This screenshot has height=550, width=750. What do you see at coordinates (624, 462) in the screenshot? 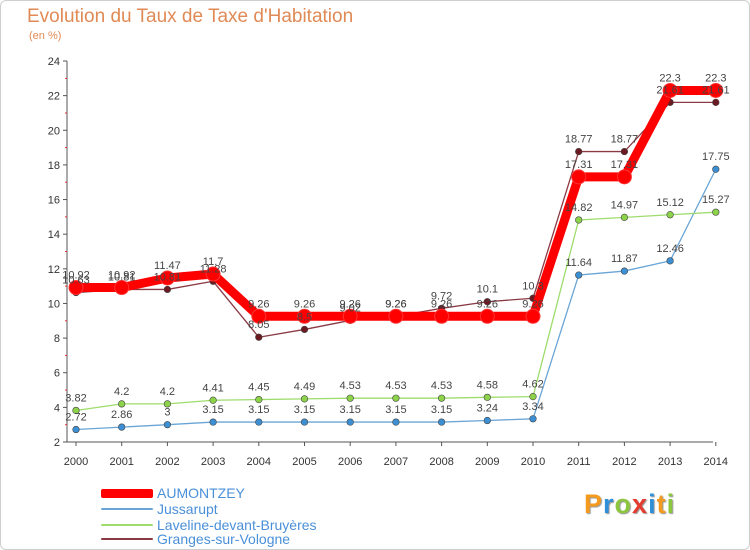
I see `x-tick-label: 2012` at bounding box center [624, 462].